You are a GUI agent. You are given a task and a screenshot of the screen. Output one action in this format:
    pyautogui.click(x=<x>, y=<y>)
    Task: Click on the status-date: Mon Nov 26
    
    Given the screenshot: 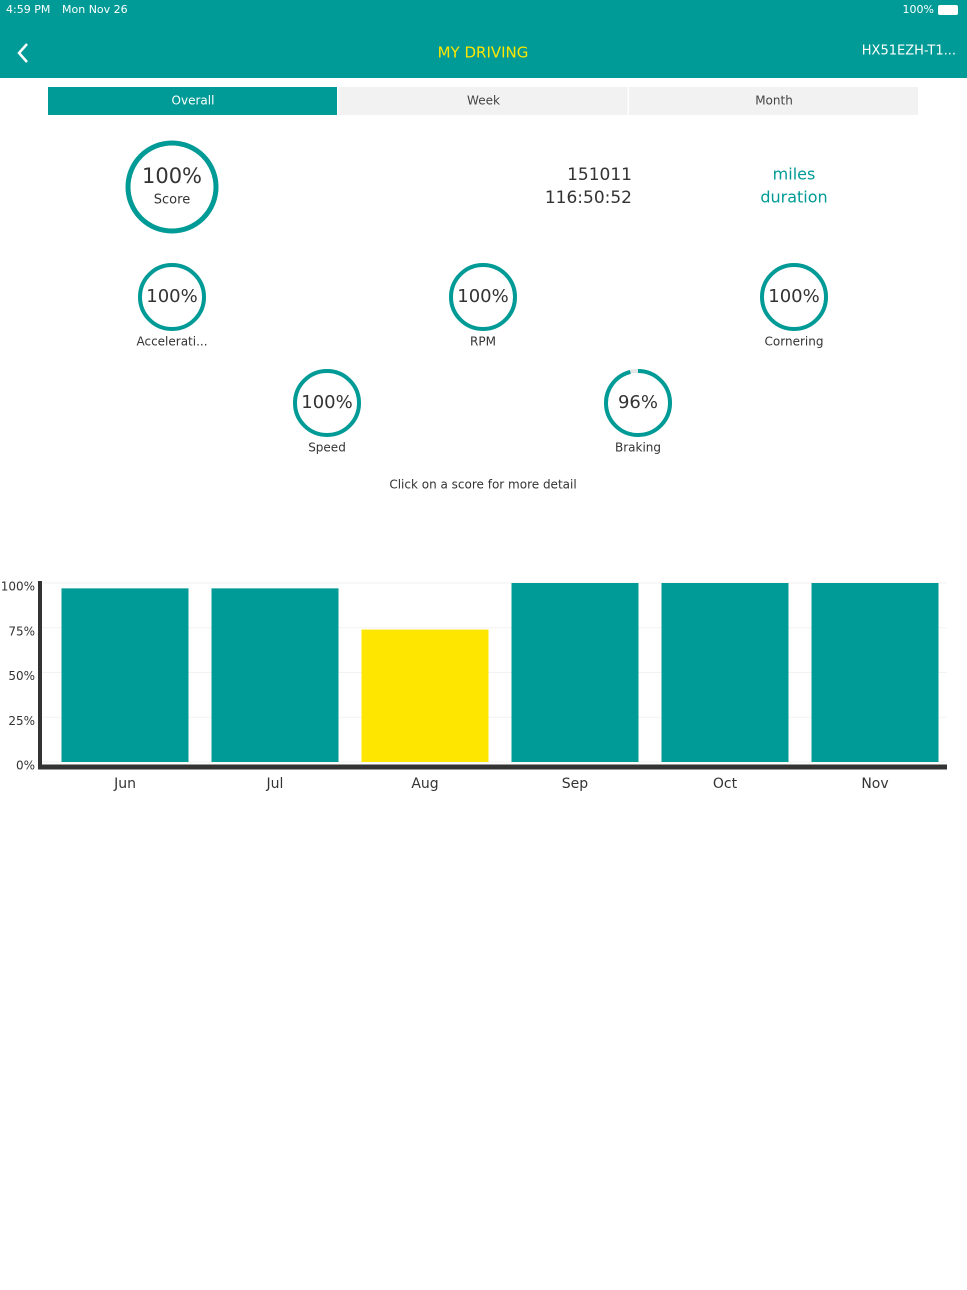 What is the action you would take?
    pyautogui.click(x=95, y=9)
    